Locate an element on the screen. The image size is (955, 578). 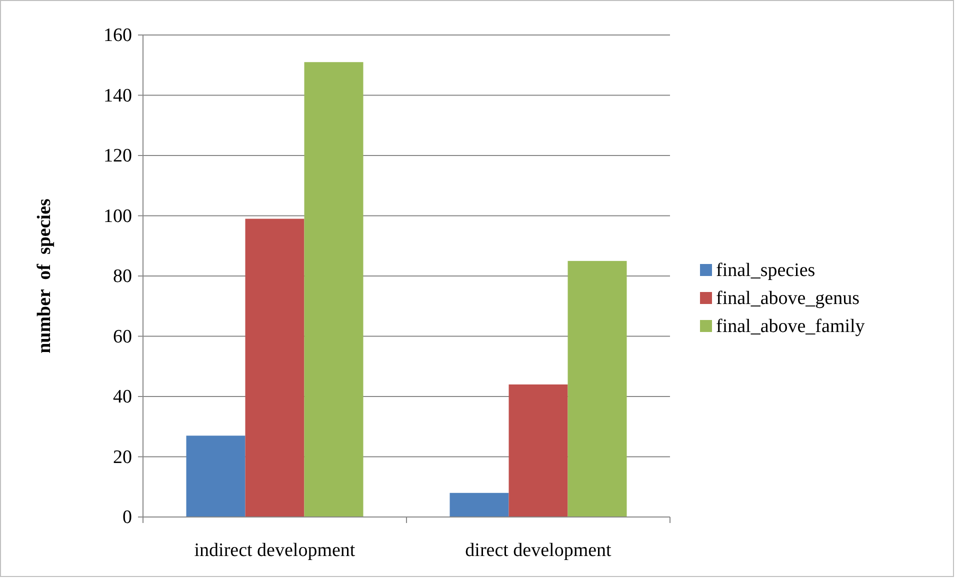
legend-label: final_species is located at coordinates (766, 270).